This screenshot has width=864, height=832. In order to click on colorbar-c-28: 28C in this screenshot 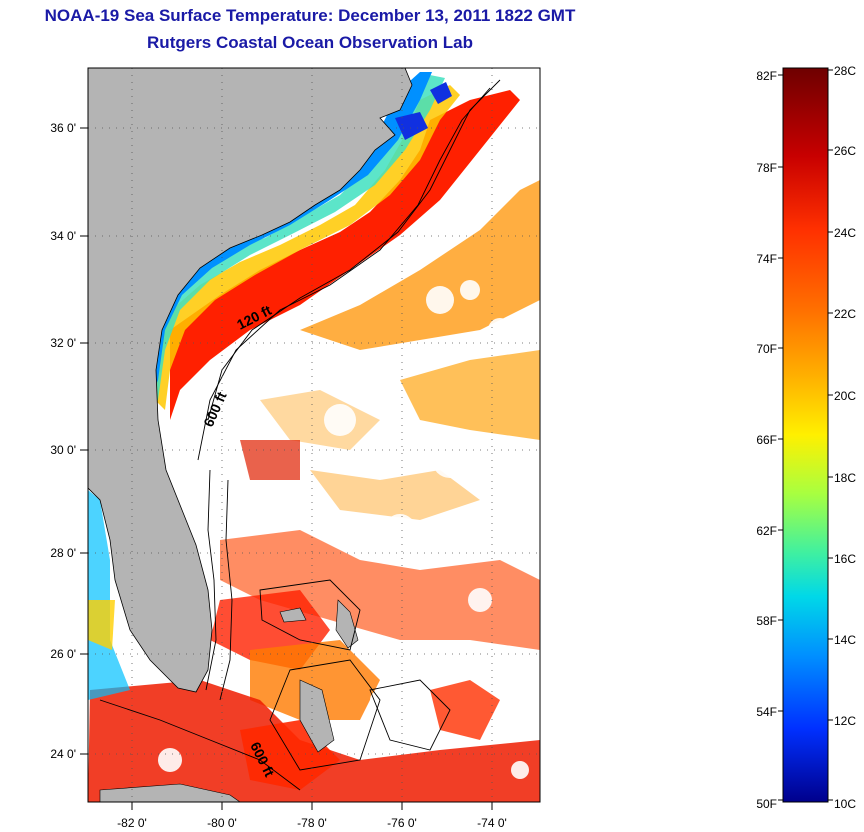, I will do `click(845, 71)`.